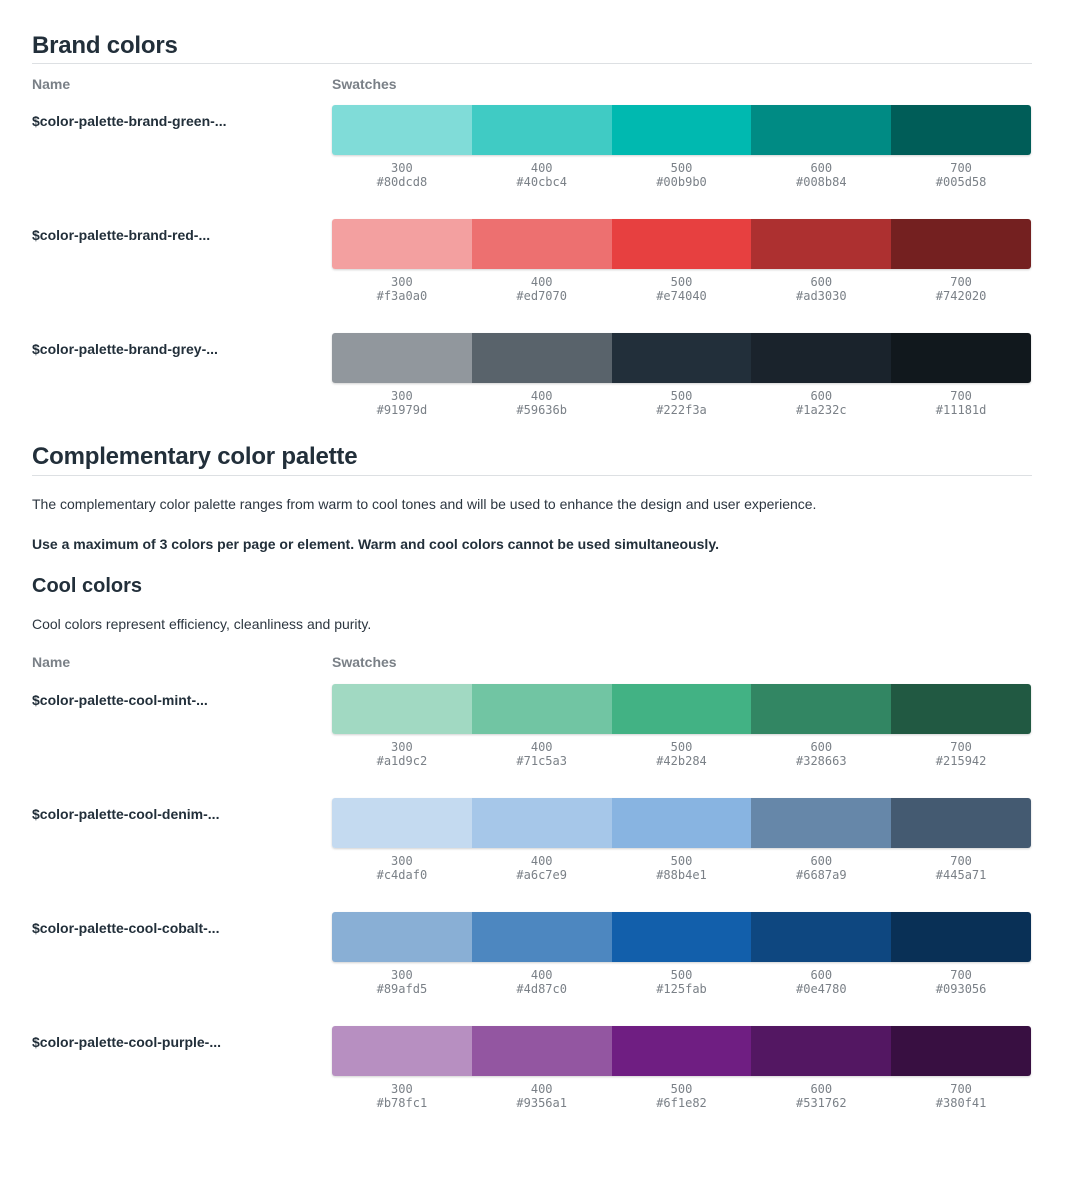 This screenshot has height=1185, width=1086. What do you see at coordinates (542, 175) in the screenshot?
I see `swatch-label: 400 #40cbc4` at bounding box center [542, 175].